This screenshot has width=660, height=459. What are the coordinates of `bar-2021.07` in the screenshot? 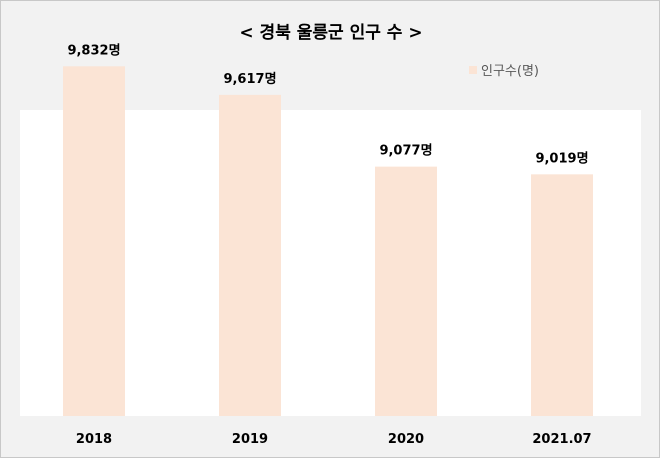 It's located at (562, 295).